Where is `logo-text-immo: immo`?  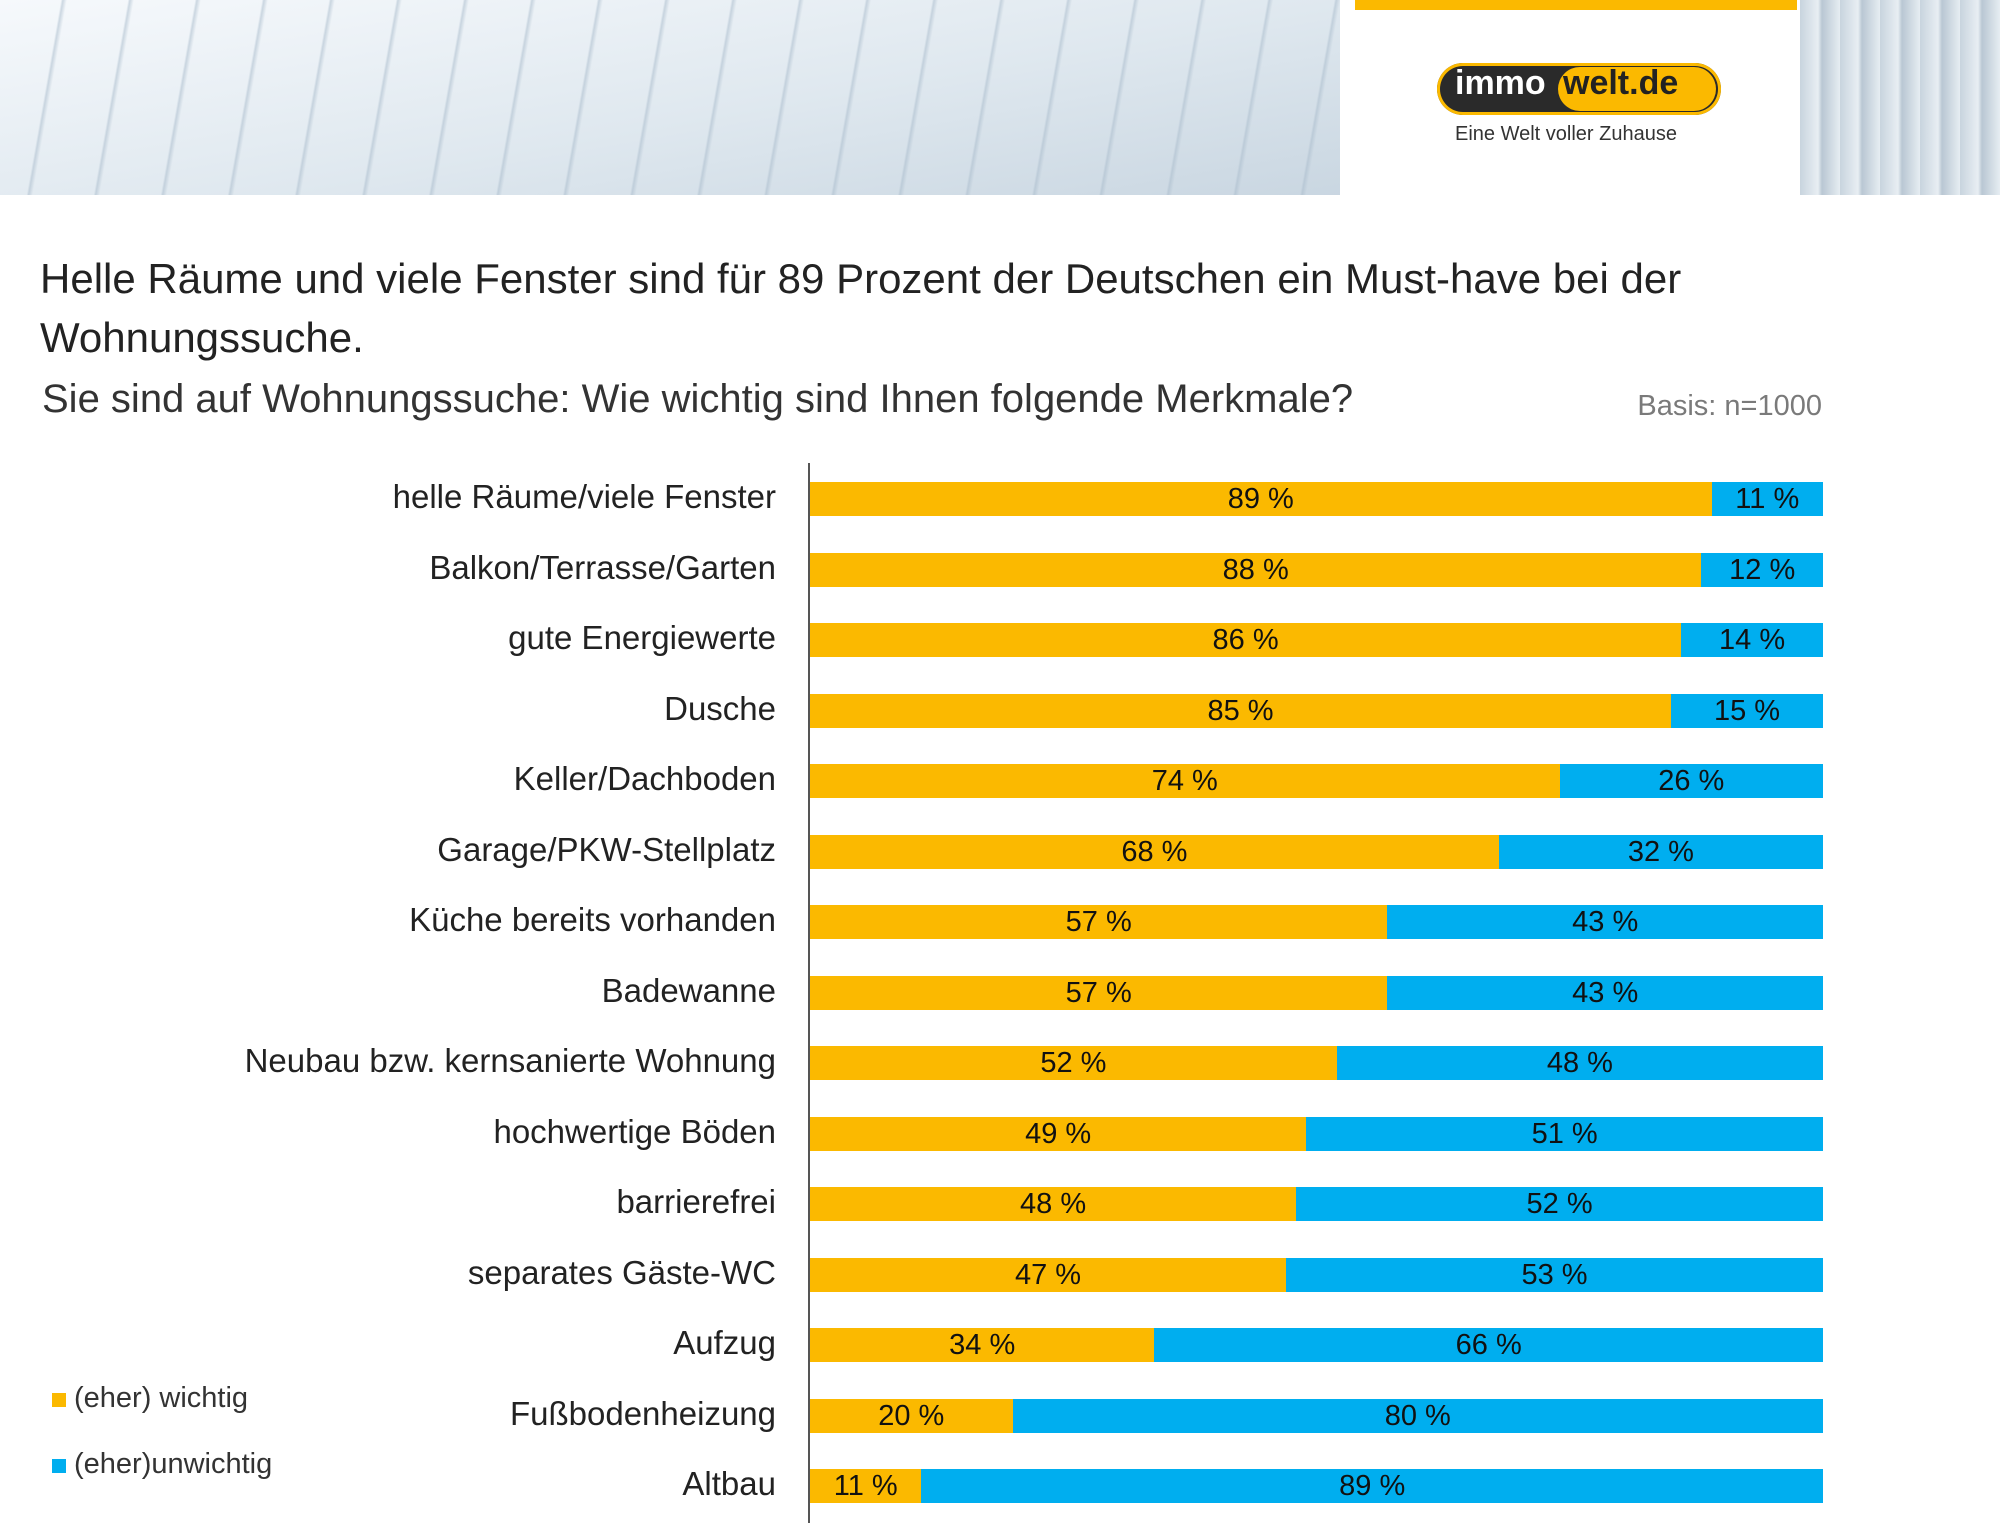
logo-text-immo: immo is located at coordinates (1500, 83).